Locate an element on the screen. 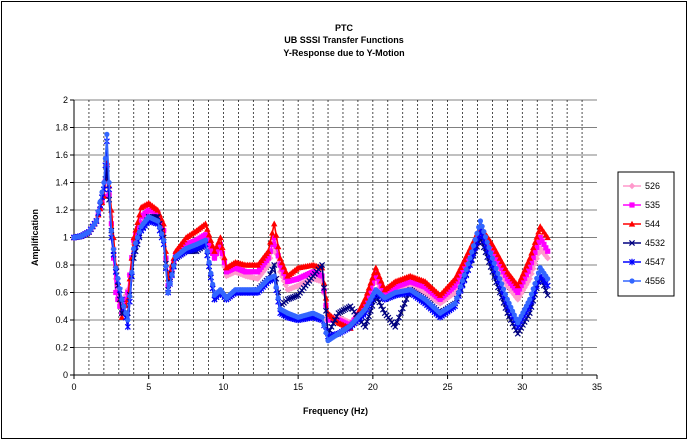 This screenshot has width=690, height=442. legend-item-544: 544 is located at coordinates (641, 224).